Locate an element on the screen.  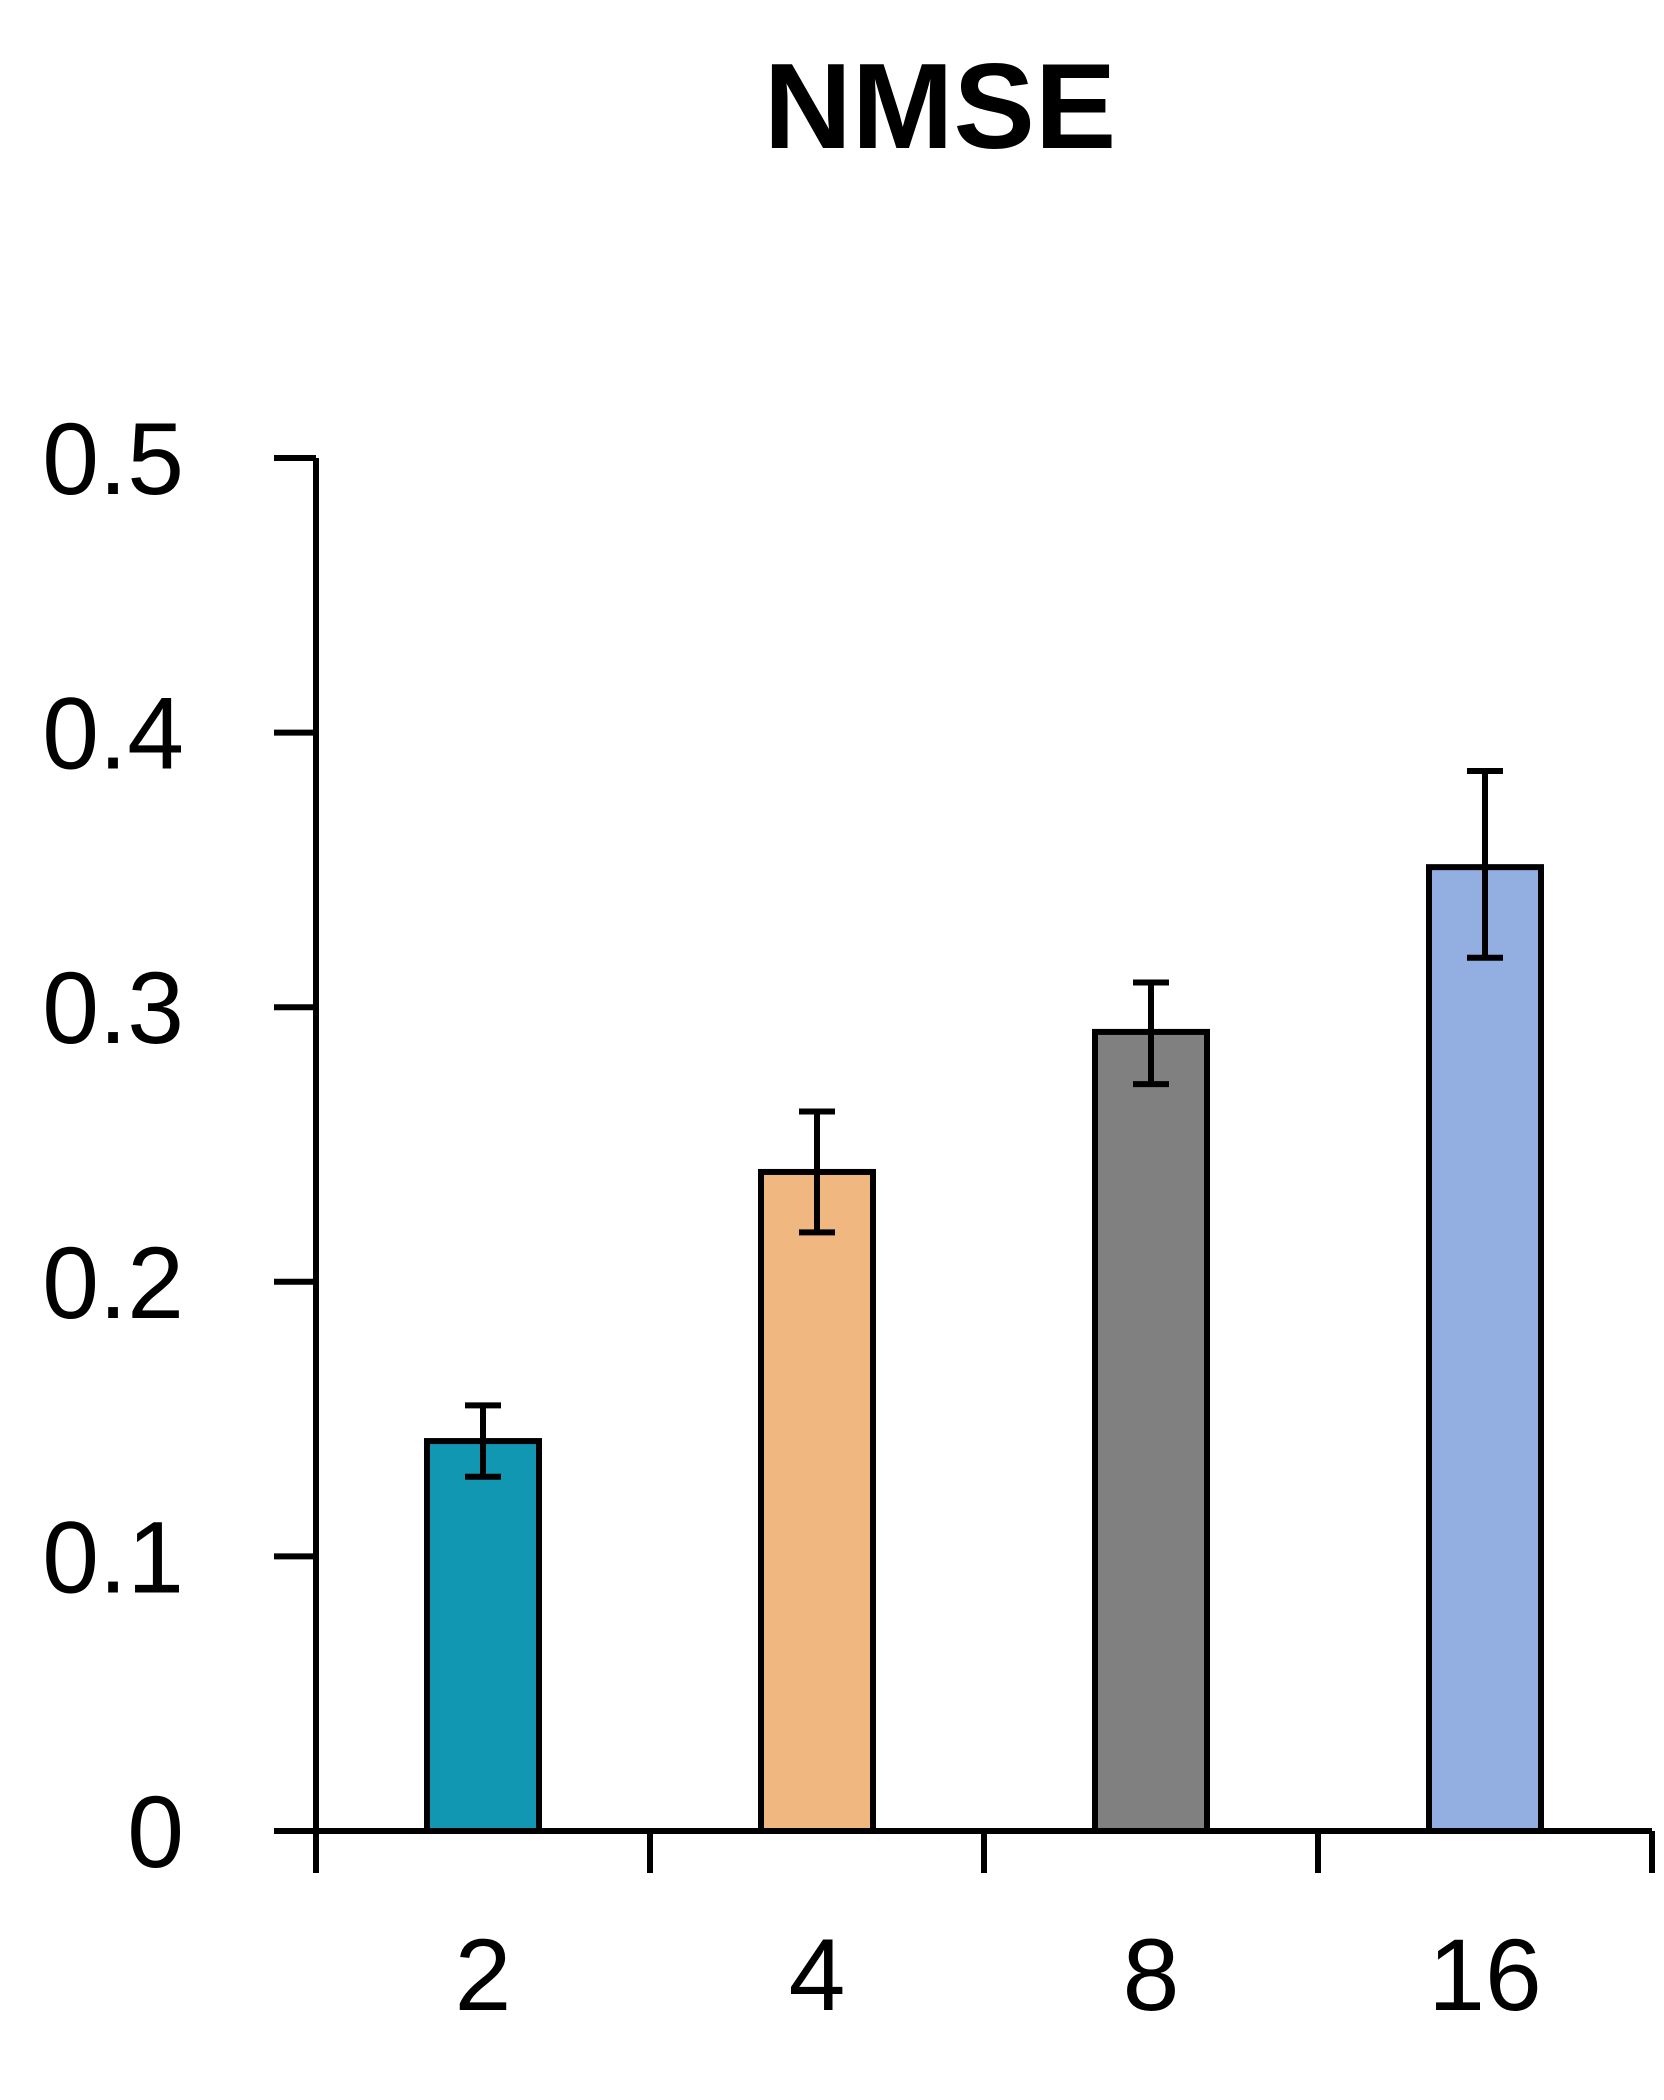
y-tick-label-0.1: 0.1 is located at coordinates (113, 1557).